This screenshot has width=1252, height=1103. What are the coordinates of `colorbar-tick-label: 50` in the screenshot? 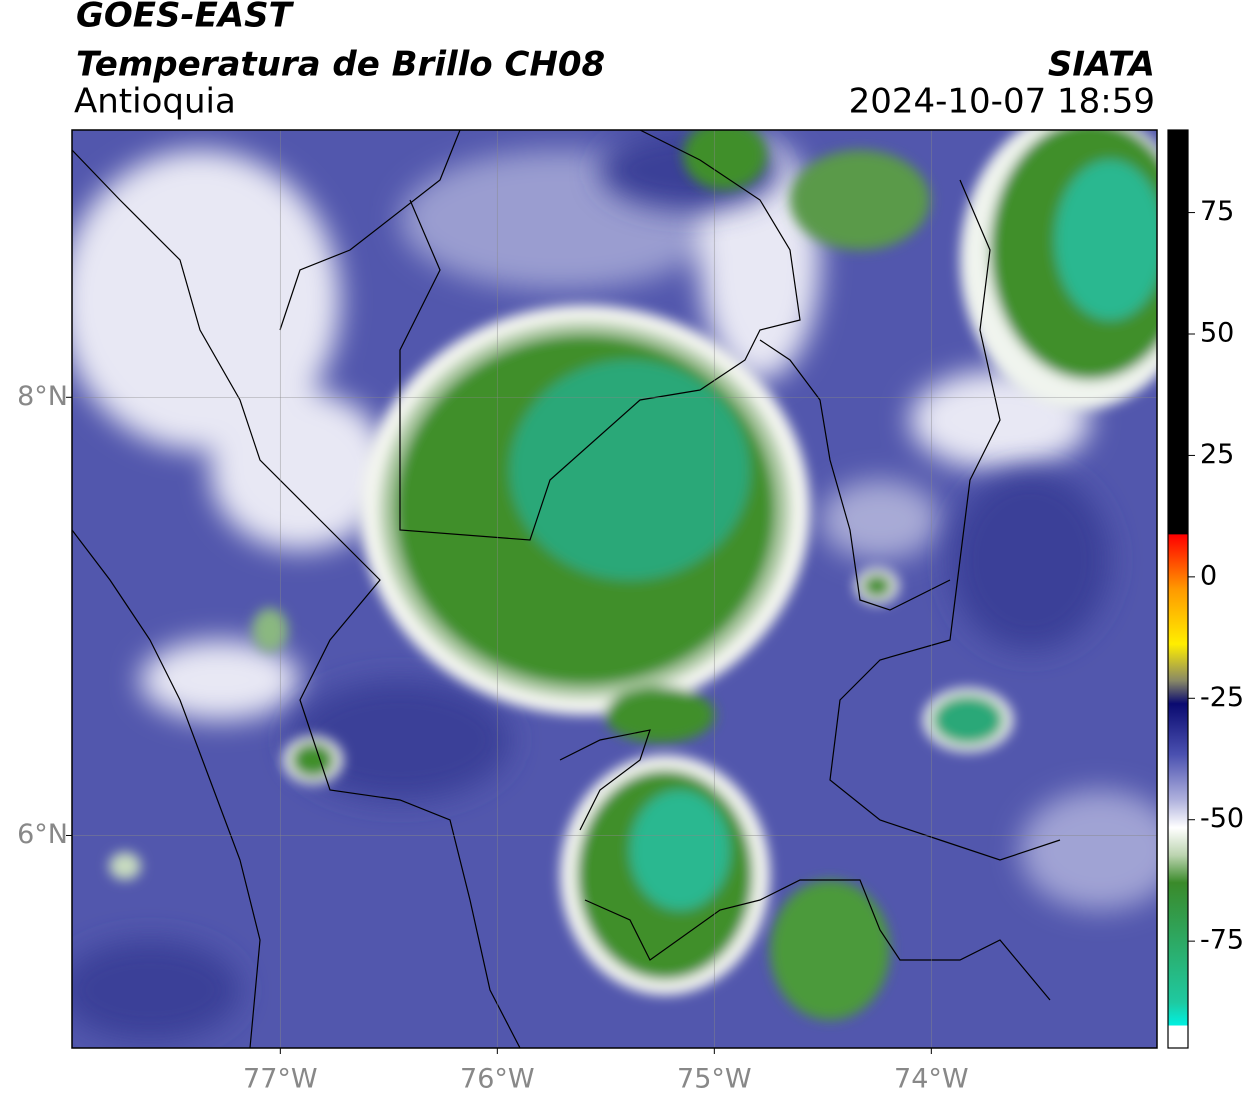 It's located at (1217, 333).